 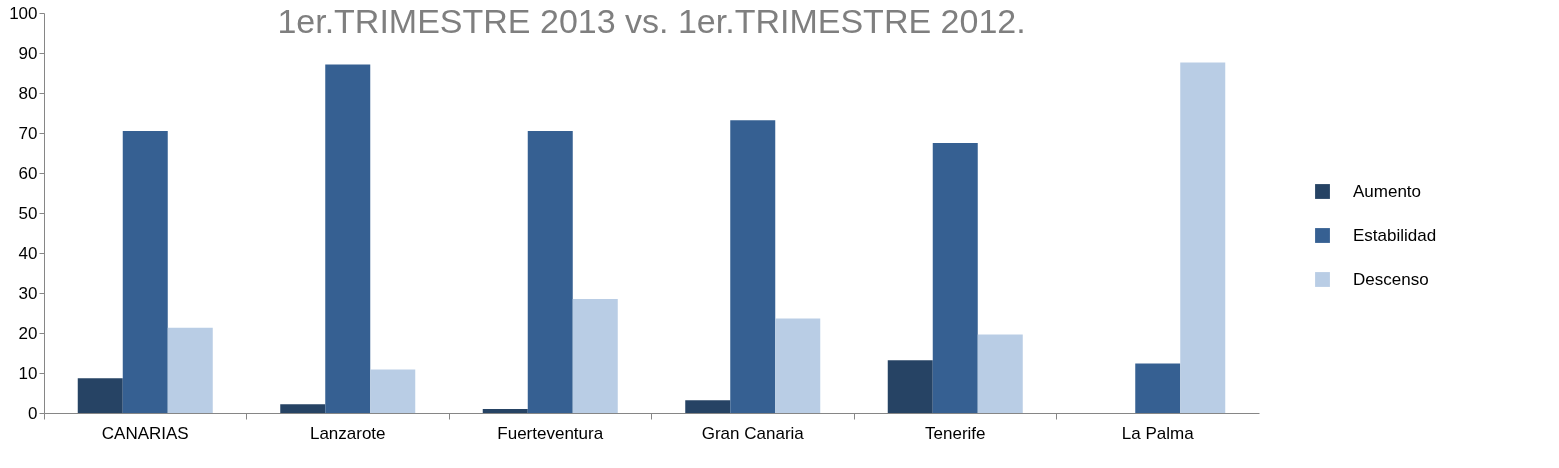 What do you see at coordinates (28, 293) in the screenshot?
I see `y-tick-label: 30` at bounding box center [28, 293].